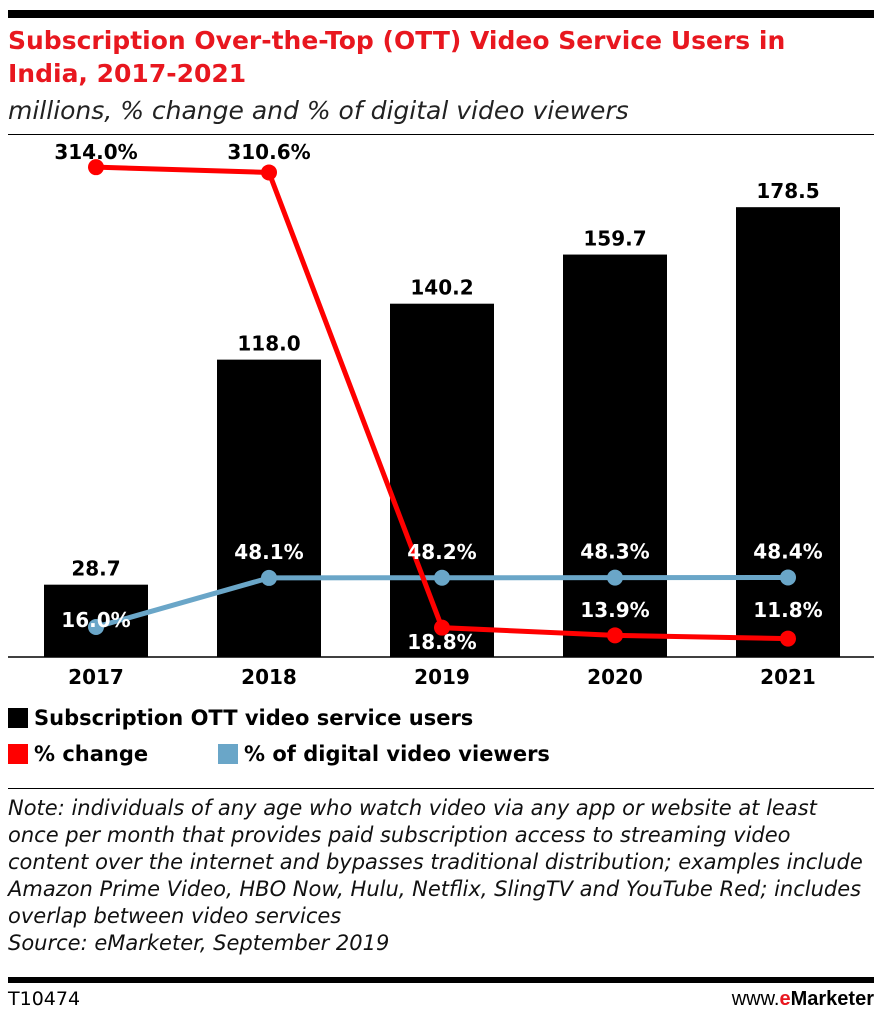 Image resolution: width=884 pixels, height=1024 pixels. Describe the element at coordinates (441, 980) in the screenshot. I see `bottom-bar` at that location.